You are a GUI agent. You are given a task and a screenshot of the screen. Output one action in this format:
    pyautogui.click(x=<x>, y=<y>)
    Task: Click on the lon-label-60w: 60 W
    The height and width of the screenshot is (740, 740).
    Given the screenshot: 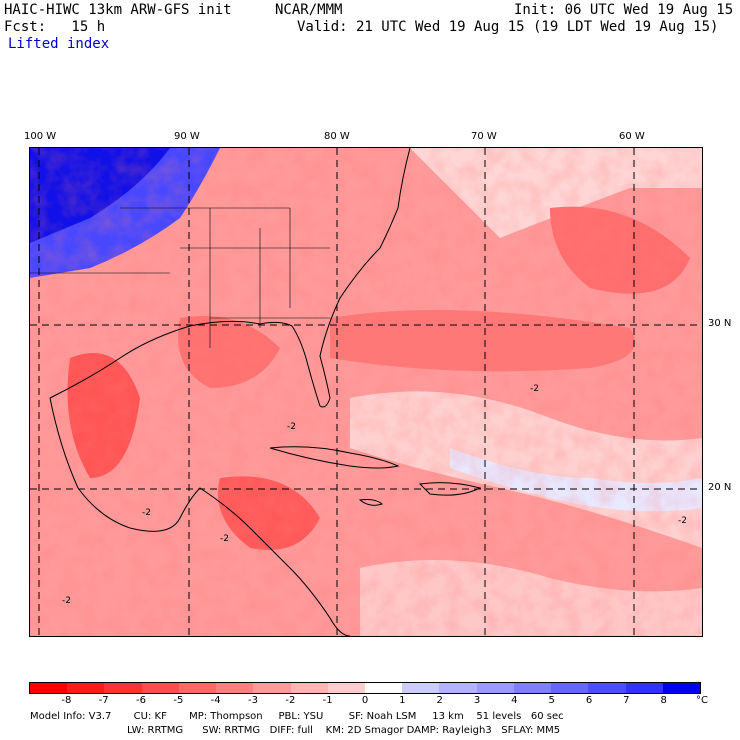 What is the action you would take?
    pyautogui.click(x=632, y=136)
    